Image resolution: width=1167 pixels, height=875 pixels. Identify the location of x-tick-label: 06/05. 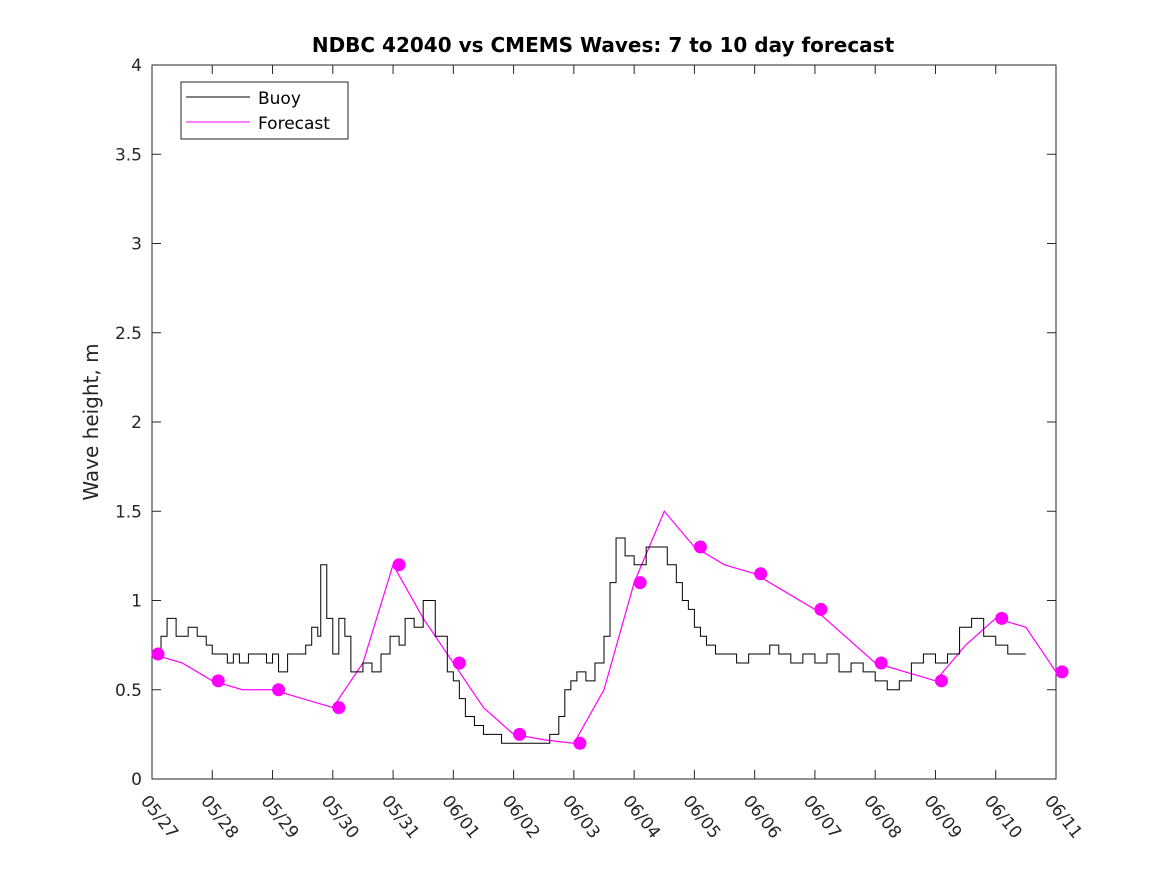
(701, 817).